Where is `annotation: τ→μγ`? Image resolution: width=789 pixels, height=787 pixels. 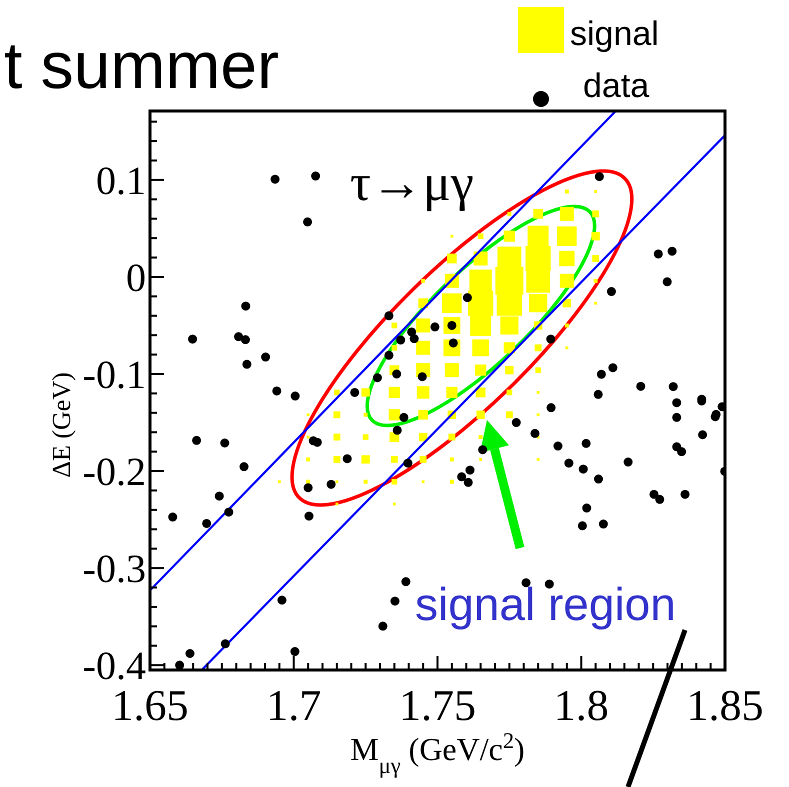 annotation: τ→μγ is located at coordinates (412, 183).